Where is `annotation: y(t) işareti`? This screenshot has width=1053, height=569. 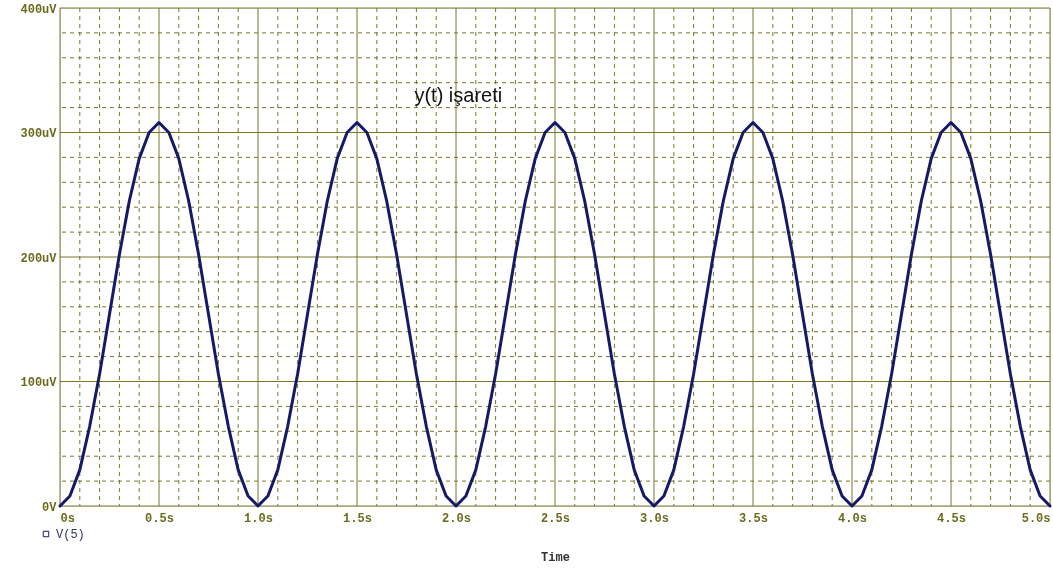
annotation: y(t) işareti is located at coordinates (458, 94).